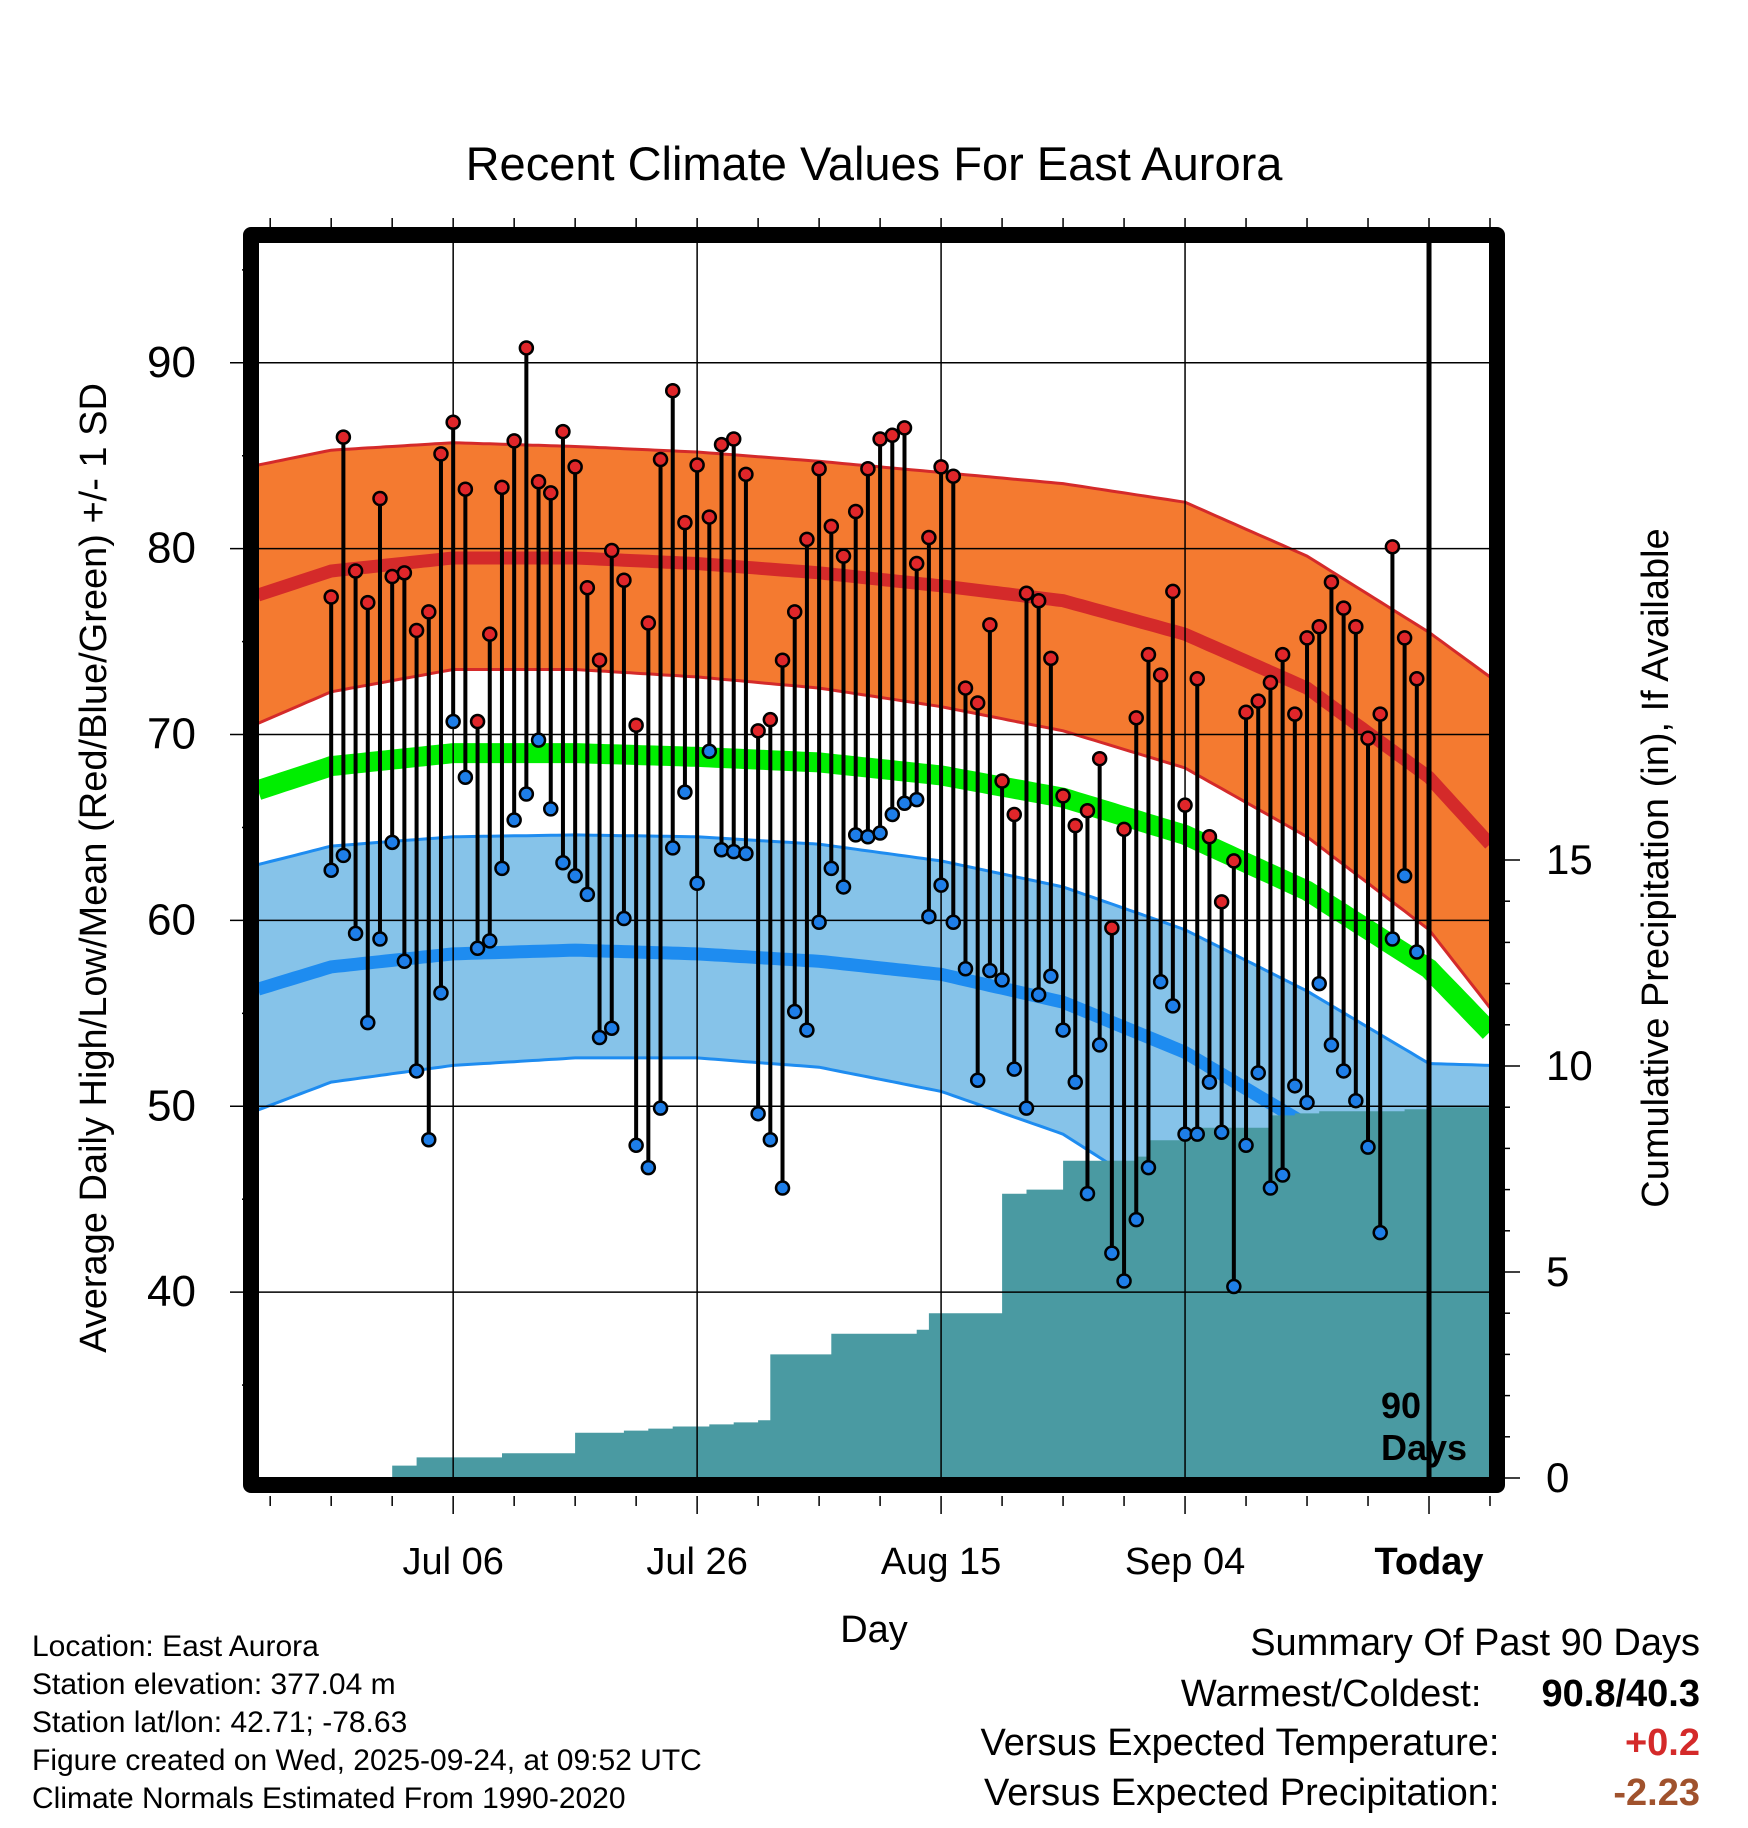 The height and width of the screenshot is (1828, 1748). I want to click on y-tick-label-90: 90, so click(171, 362).